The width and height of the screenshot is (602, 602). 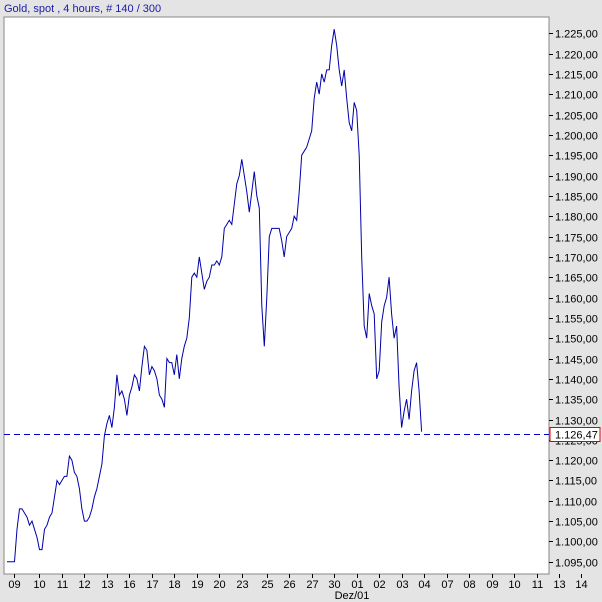 What do you see at coordinates (576, 157) in the screenshot?
I see `y-tick-label: 1.195,00` at bounding box center [576, 157].